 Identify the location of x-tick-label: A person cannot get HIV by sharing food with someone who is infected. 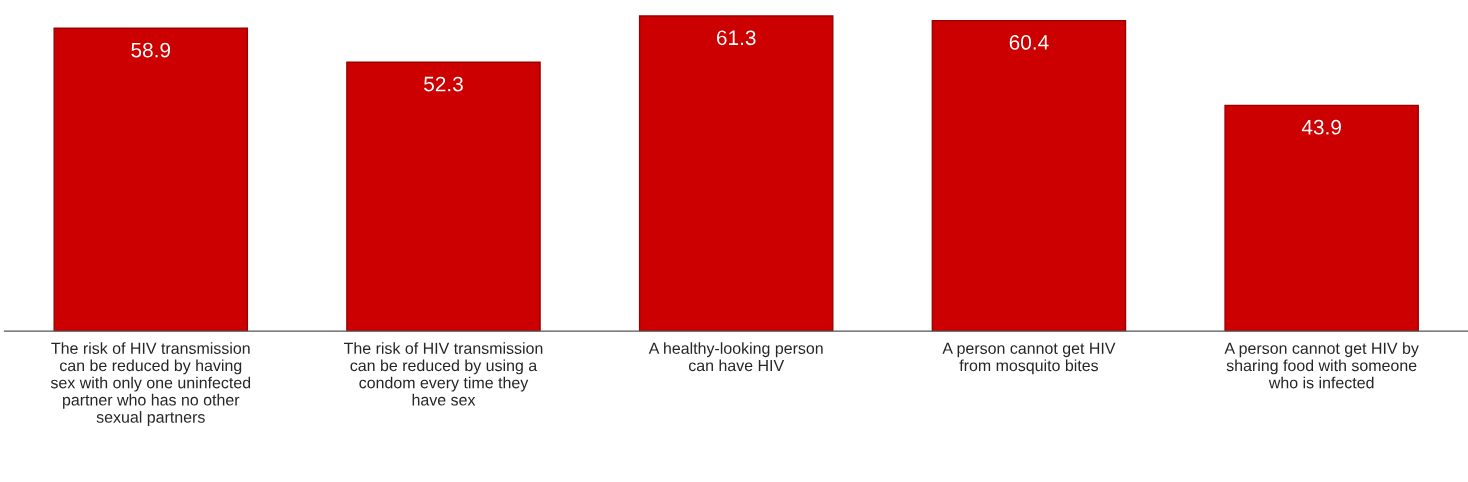
(1321, 365).